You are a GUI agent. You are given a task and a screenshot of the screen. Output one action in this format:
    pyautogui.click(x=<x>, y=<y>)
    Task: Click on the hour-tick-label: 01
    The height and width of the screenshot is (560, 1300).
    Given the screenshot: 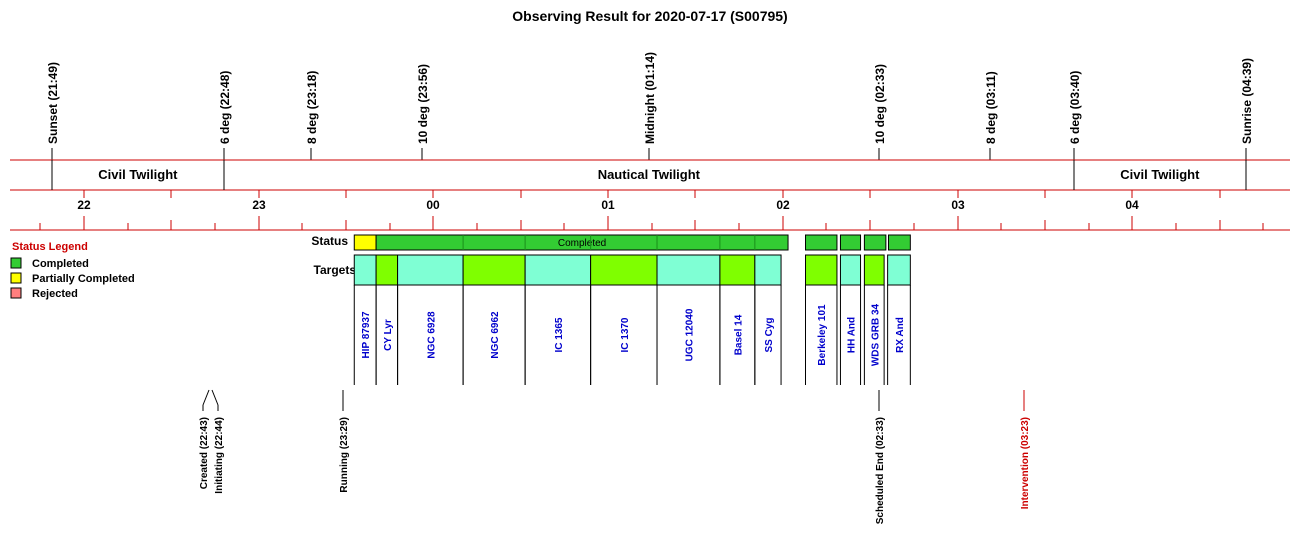 What is the action you would take?
    pyautogui.click(x=608, y=205)
    